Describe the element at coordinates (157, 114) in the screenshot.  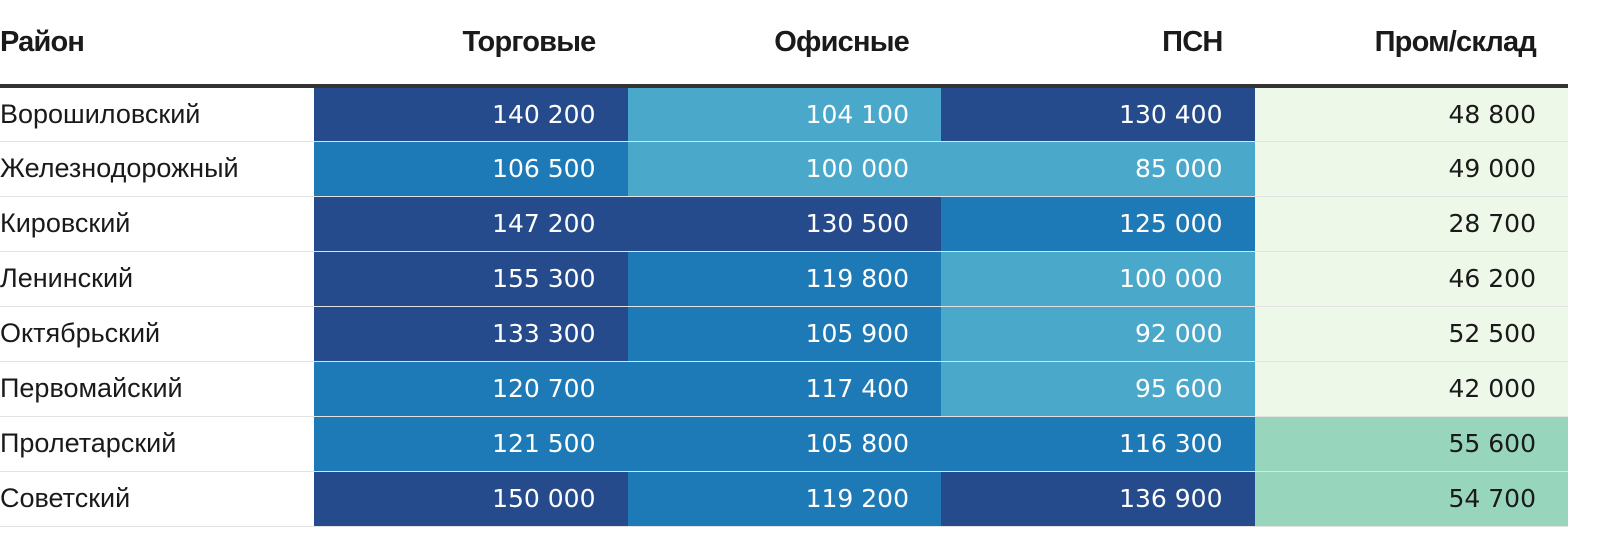
I see `district-name-cell: Ворошиловский` at that location.